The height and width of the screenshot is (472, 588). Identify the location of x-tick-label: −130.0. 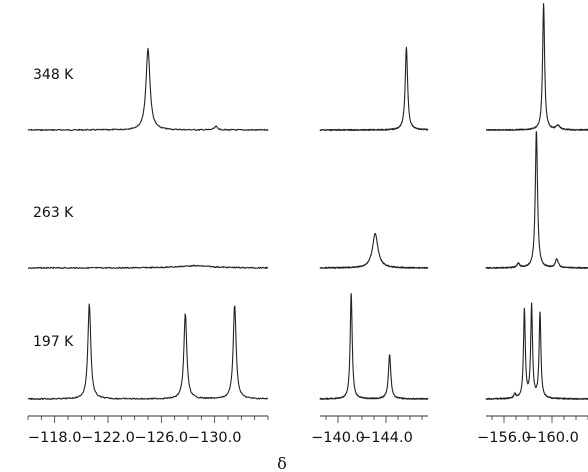
(215, 438).